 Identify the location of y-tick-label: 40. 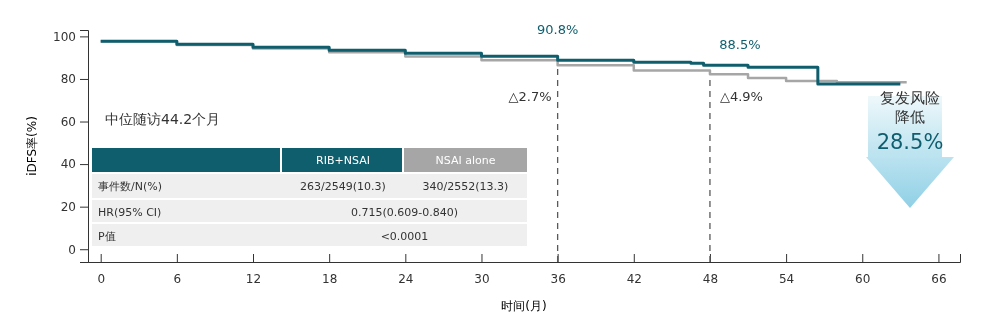
(68, 164).